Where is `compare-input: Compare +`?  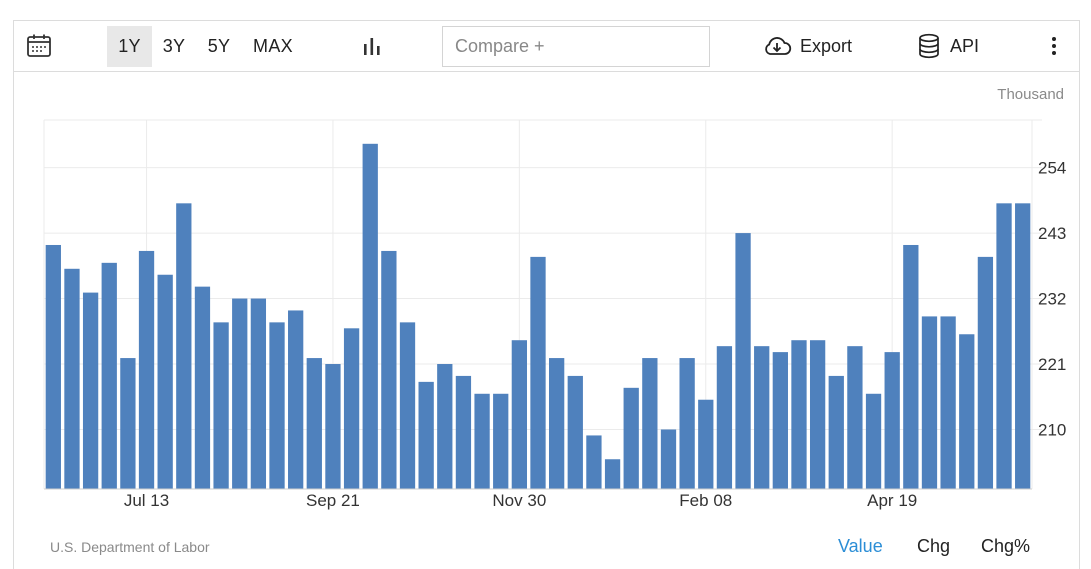
compare-input: Compare + is located at coordinates (576, 46).